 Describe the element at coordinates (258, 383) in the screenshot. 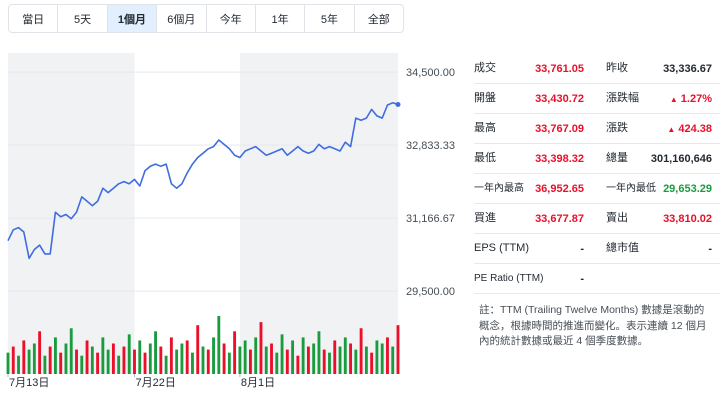

I see `x-tick-label: 8月1日` at that location.